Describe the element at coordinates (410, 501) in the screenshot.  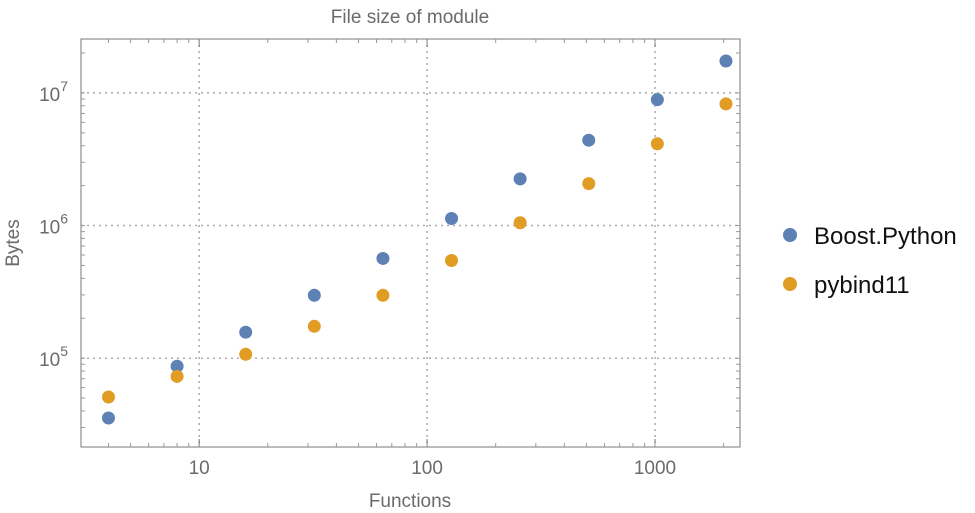
I see `x-axis-label: Functions` at that location.